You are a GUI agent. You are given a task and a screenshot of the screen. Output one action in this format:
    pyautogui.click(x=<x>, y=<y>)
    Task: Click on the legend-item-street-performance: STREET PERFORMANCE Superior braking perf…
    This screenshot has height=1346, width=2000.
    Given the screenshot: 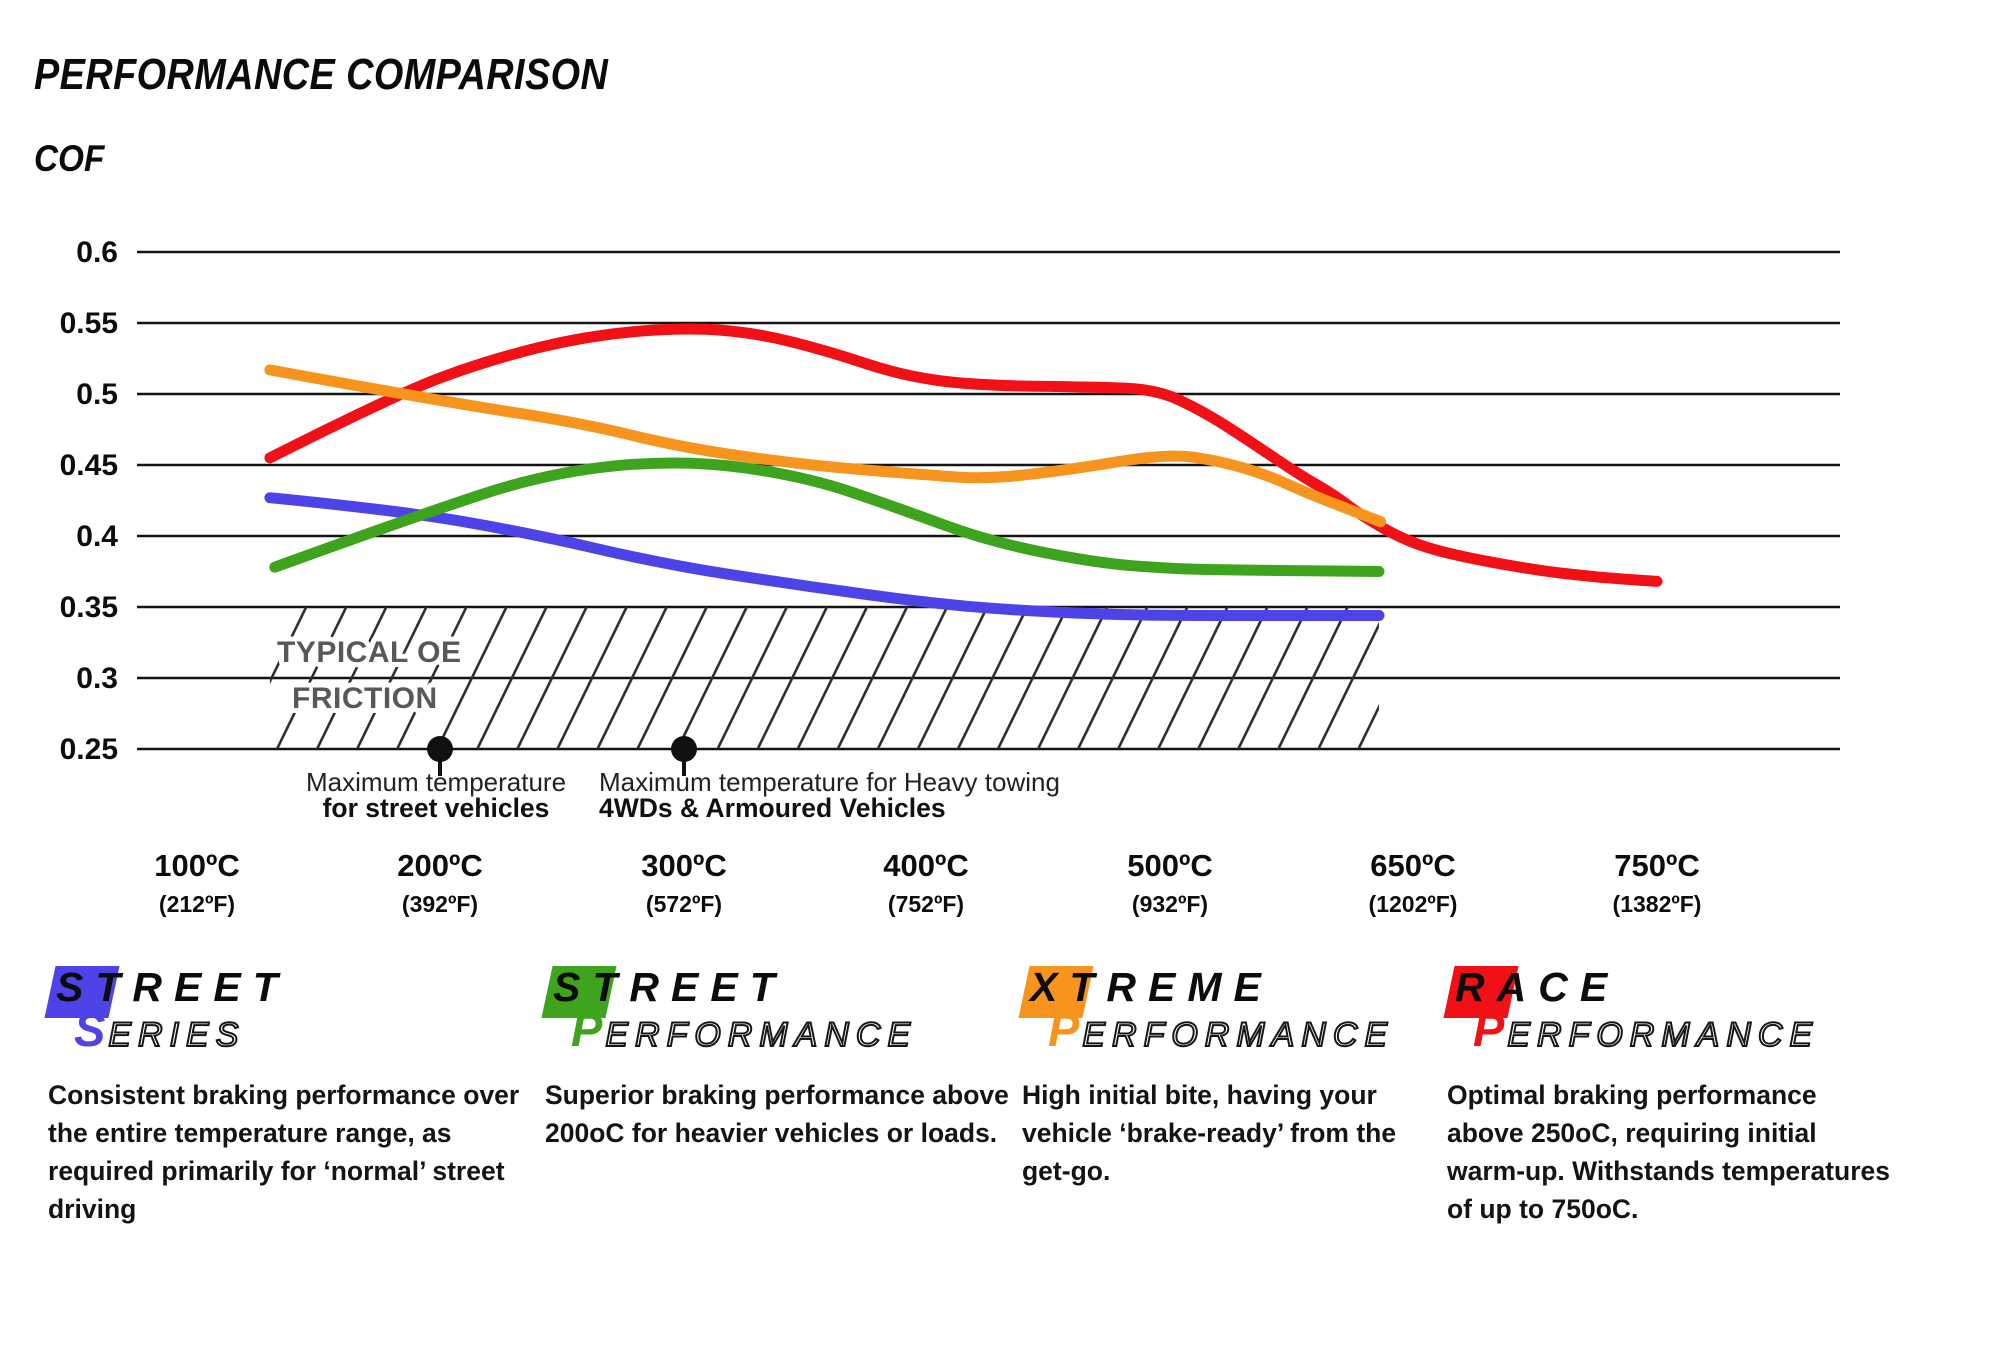 What is the action you would take?
    pyautogui.click(x=783, y=1054)
    